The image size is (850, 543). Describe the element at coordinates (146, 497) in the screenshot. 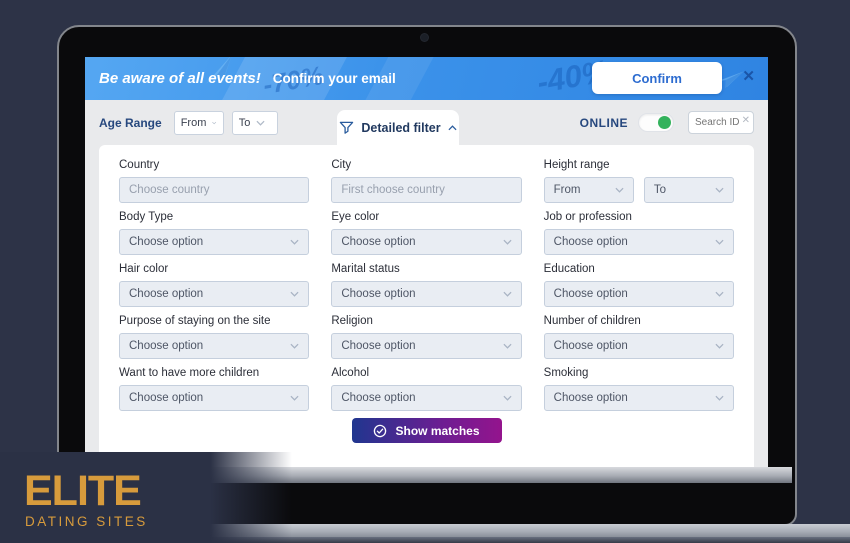

I see `watermark-logo: ELITE DATING SITES` at that location.